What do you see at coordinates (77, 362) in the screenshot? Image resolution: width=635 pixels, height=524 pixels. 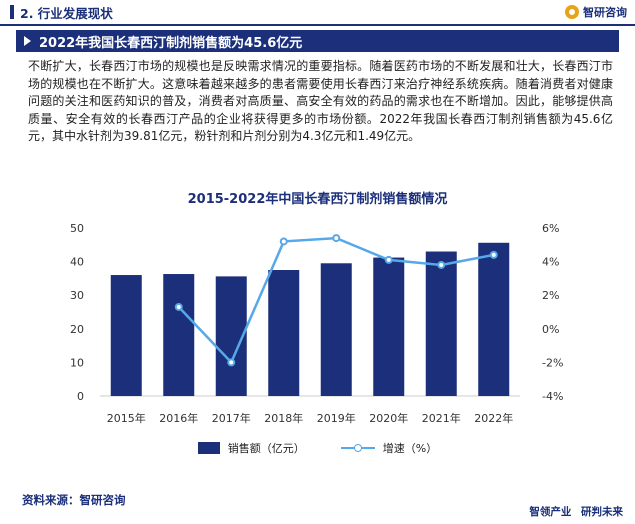 I see `left-axis-tick-label: 10` at bounding box center [77, 362].